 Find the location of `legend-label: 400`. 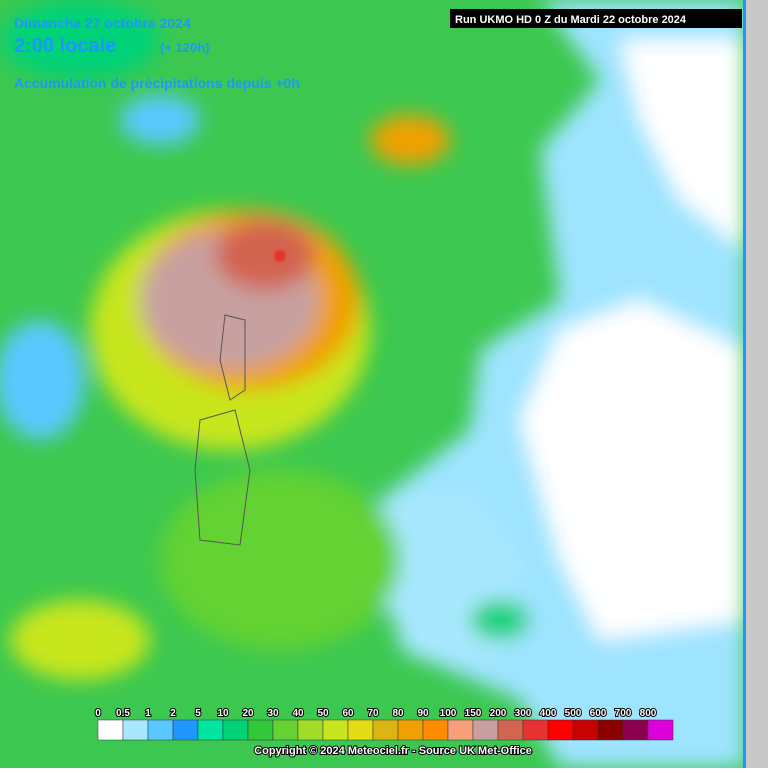

legend-label: 400 is located at coordinates (548, 713).